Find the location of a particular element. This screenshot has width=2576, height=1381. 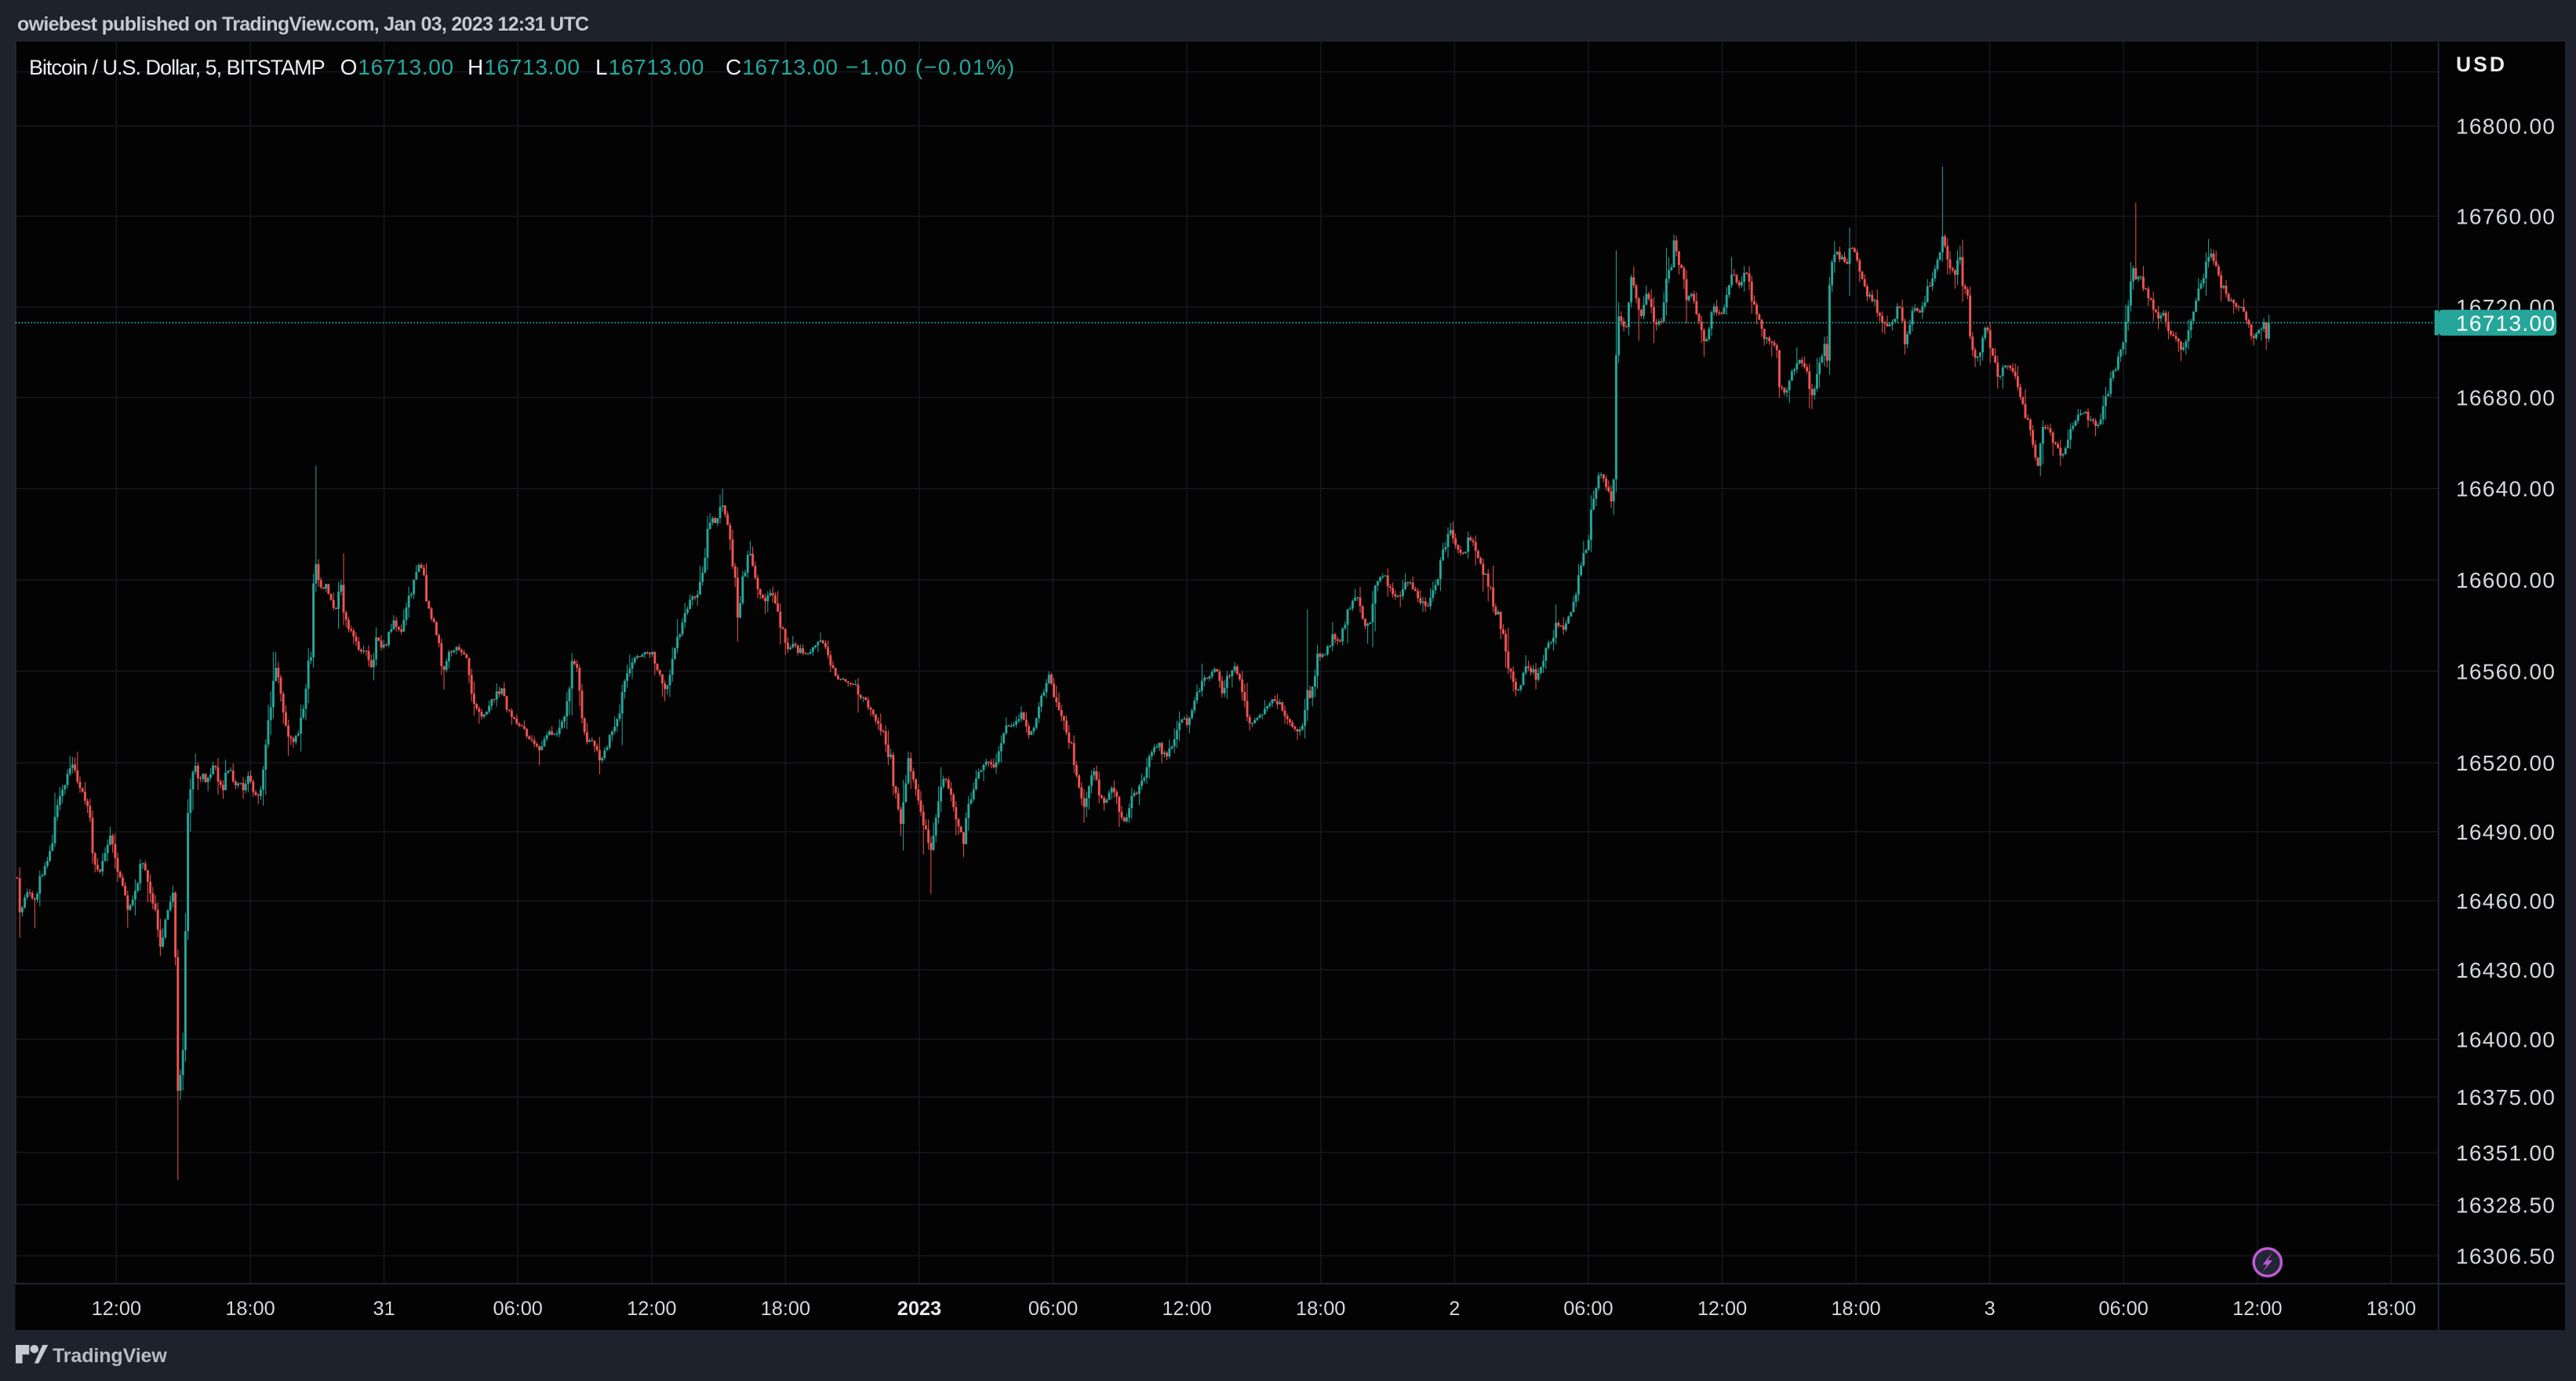

svg-text: C16713.00 is located at coordinates (782, 67).